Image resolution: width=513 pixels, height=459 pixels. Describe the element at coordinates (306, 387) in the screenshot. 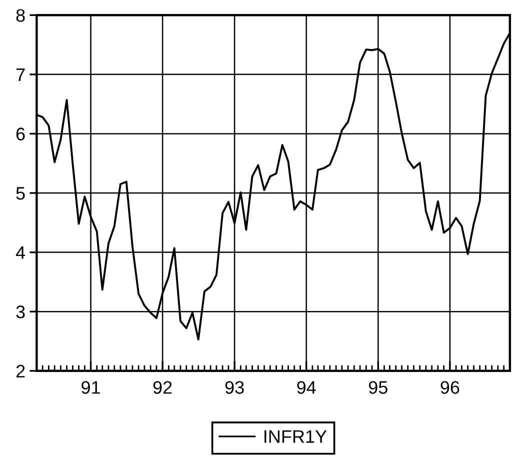

I see `x-tick-label: 94` at that location.